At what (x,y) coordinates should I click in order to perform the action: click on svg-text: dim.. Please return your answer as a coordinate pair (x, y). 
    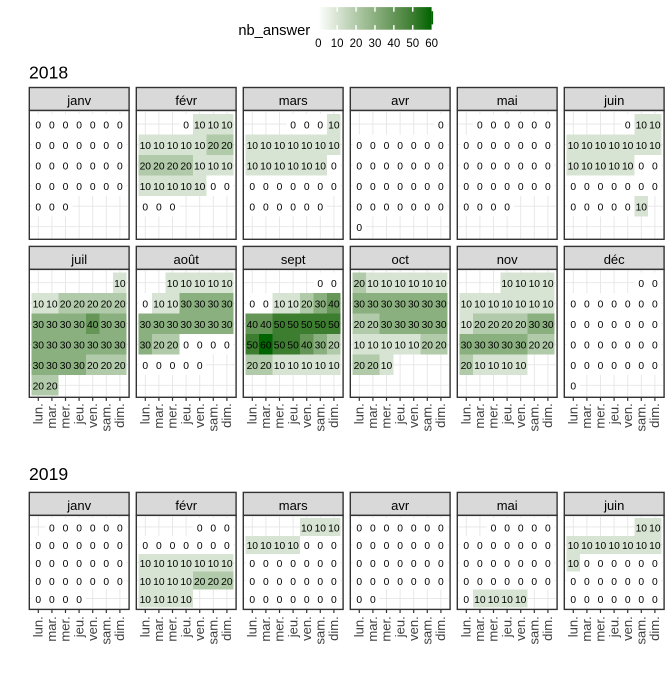
    Looking at the image, I should click on (547, 415).